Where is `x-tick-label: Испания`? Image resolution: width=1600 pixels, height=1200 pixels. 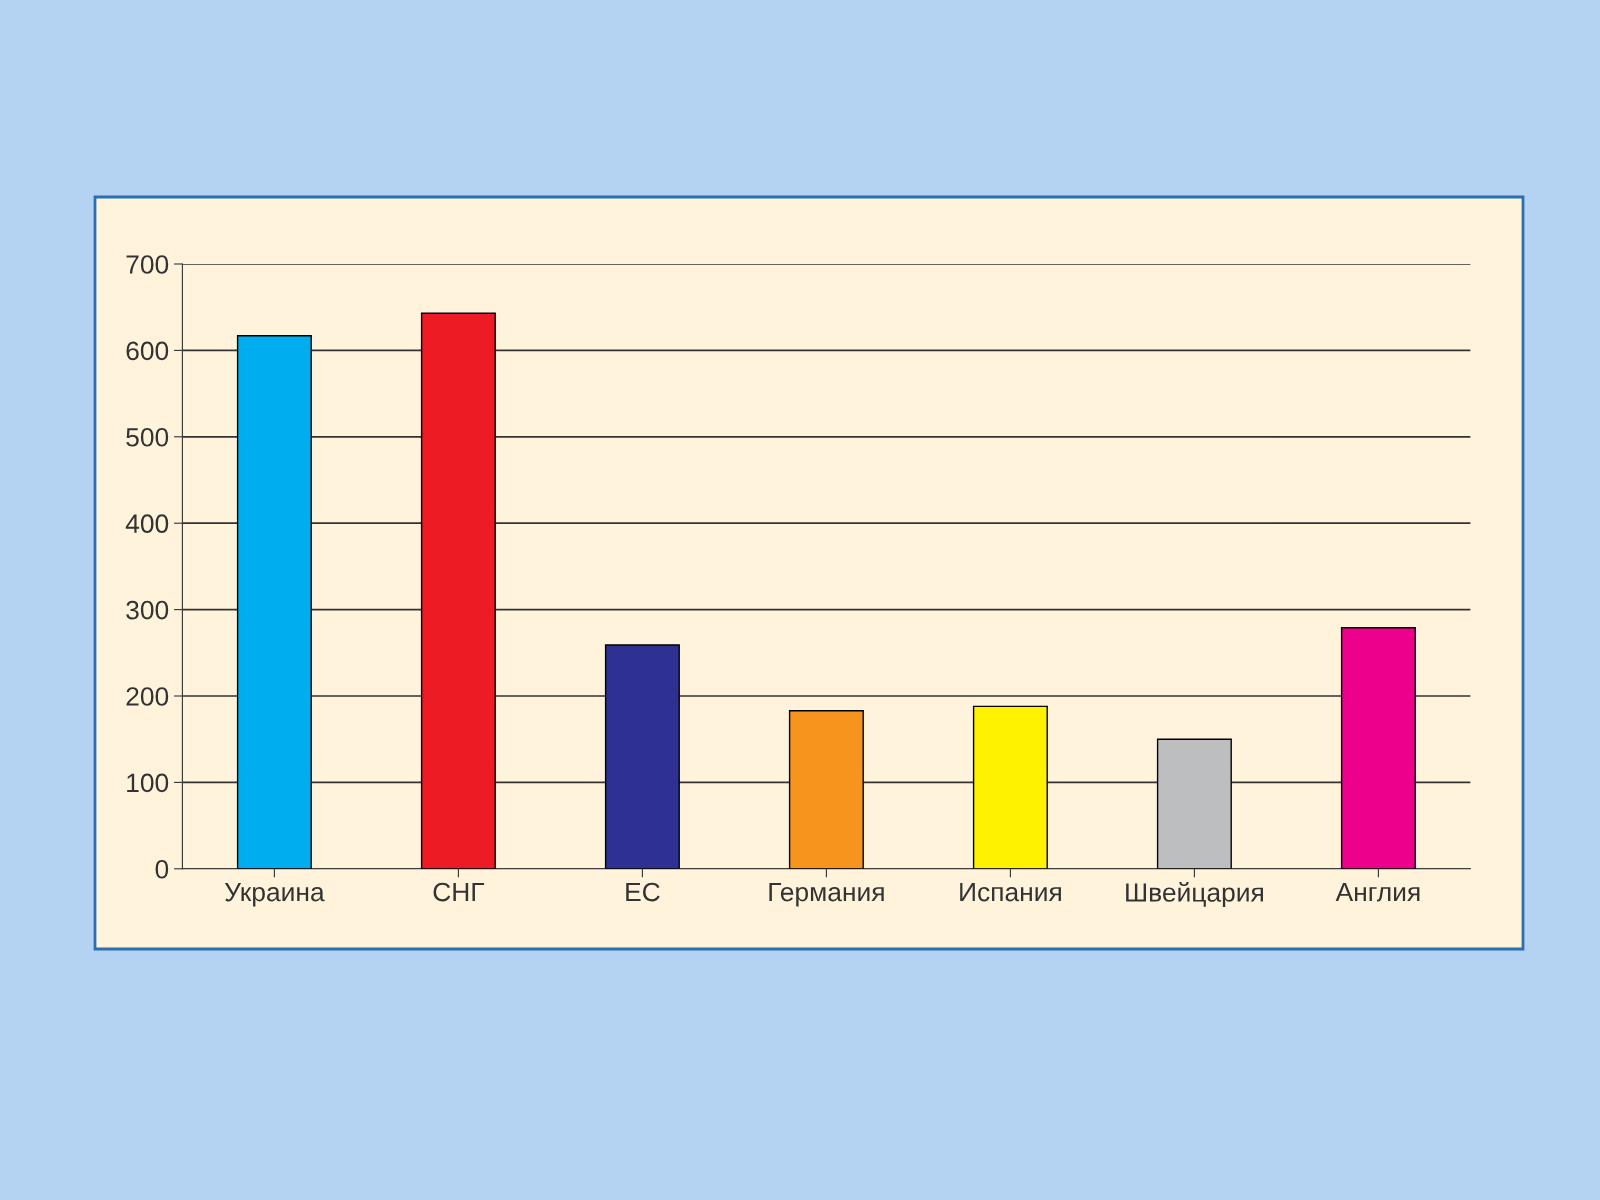 x-tick-label: Испания is located at coordinates (1010, 892).